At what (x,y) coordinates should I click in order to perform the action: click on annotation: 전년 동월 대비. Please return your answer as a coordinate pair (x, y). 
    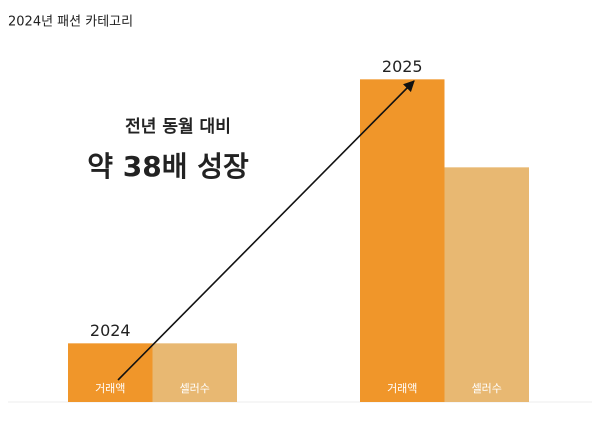
    Looking at the image, I should click on (178, 127).